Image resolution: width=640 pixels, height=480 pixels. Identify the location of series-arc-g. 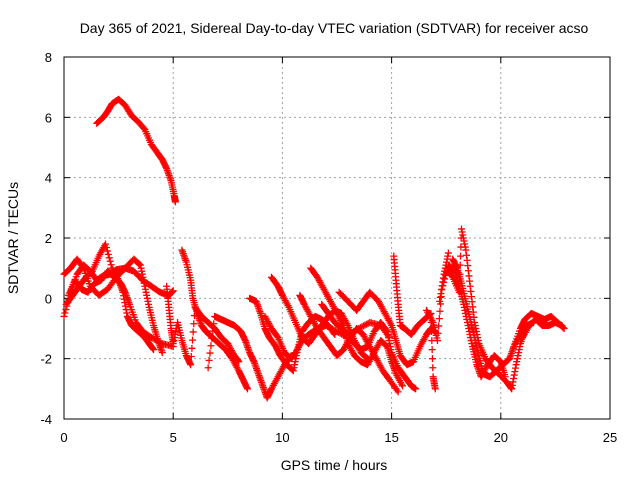
(249, 357).